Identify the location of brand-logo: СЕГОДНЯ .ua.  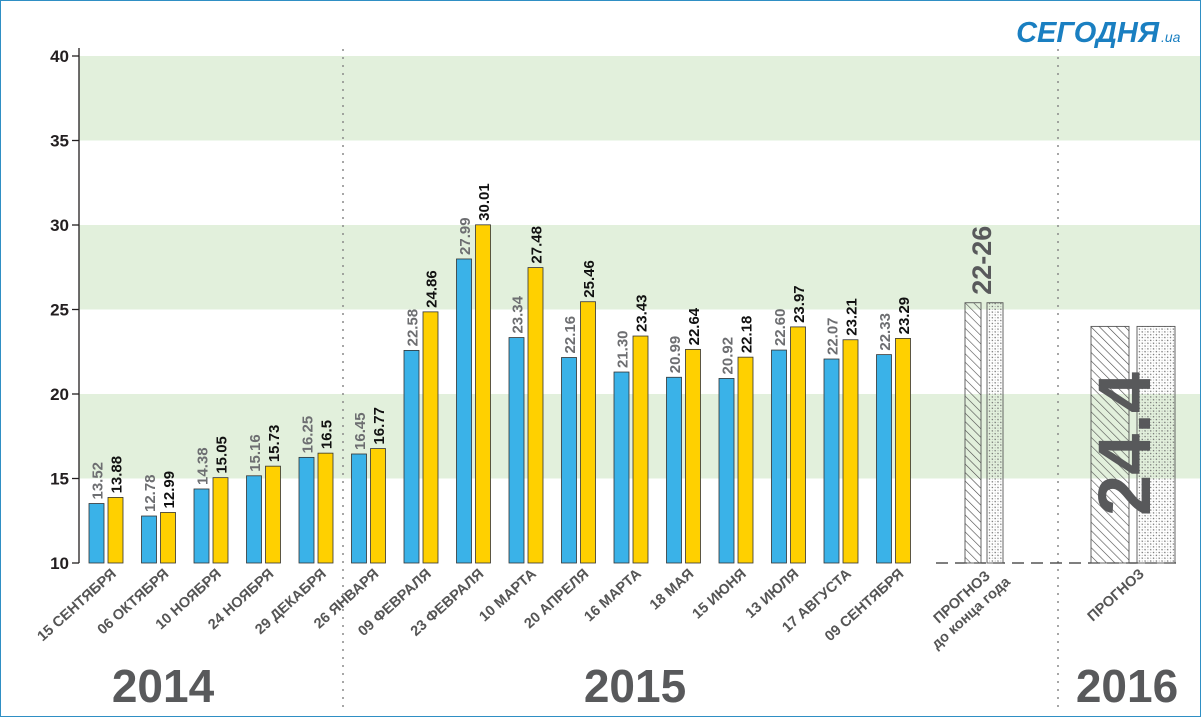
(1098, 33).